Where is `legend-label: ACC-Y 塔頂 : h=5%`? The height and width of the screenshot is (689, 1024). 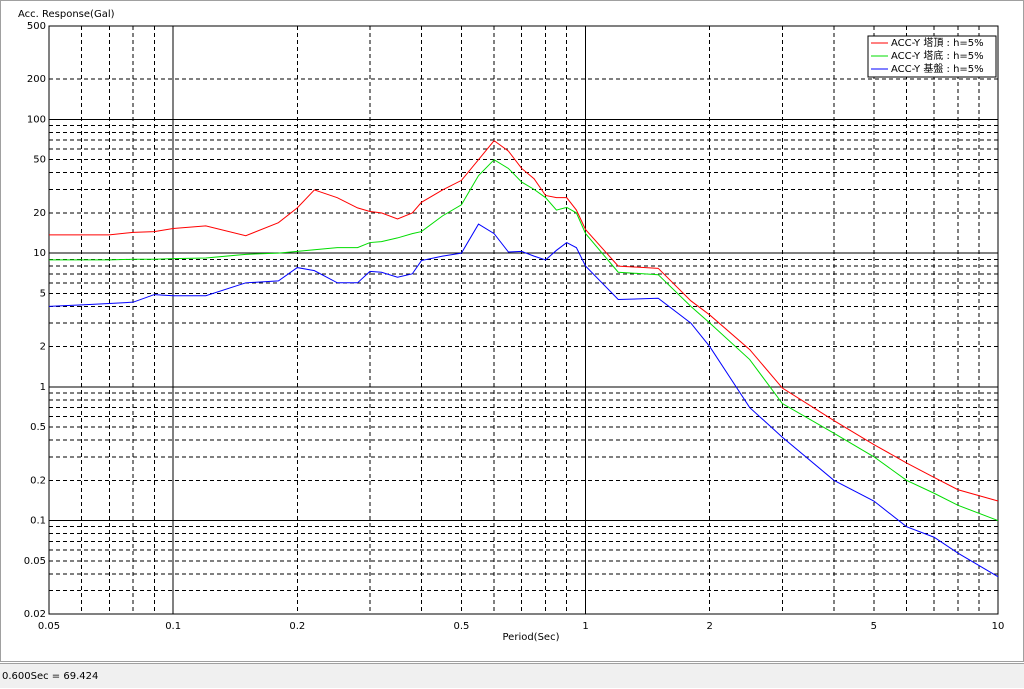
legend-label: ACC-Y 塔頂 : h=5% is located at coordinates (937, 42).